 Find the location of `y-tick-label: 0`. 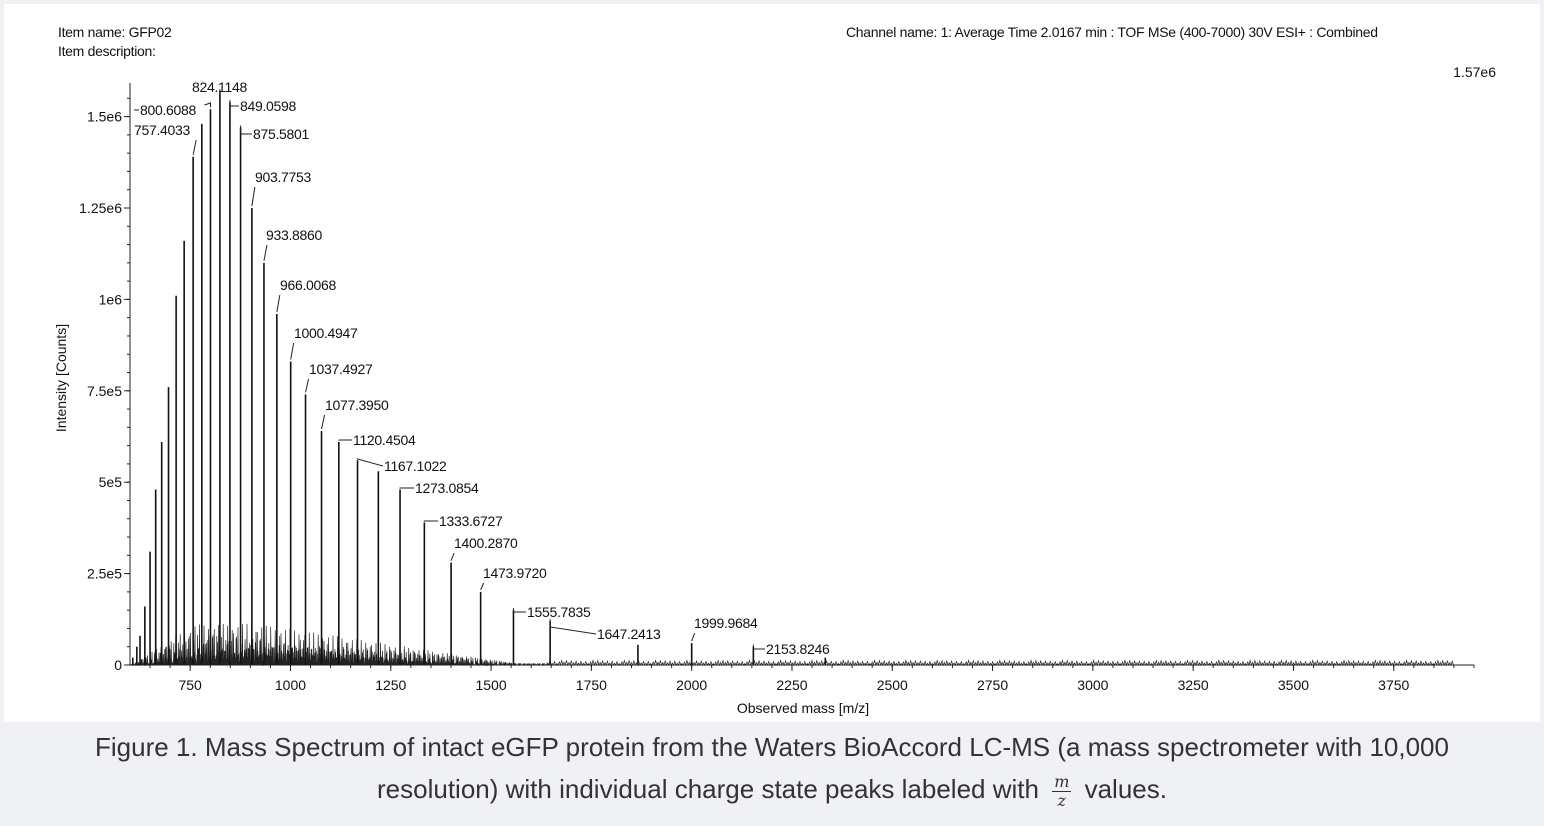

y-tick-label: 0 is located at coordinates (118, 665).